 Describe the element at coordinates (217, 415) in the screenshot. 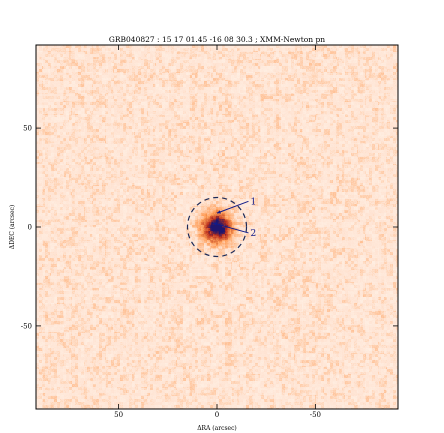

I see `x-tick-label: 0` at that location.